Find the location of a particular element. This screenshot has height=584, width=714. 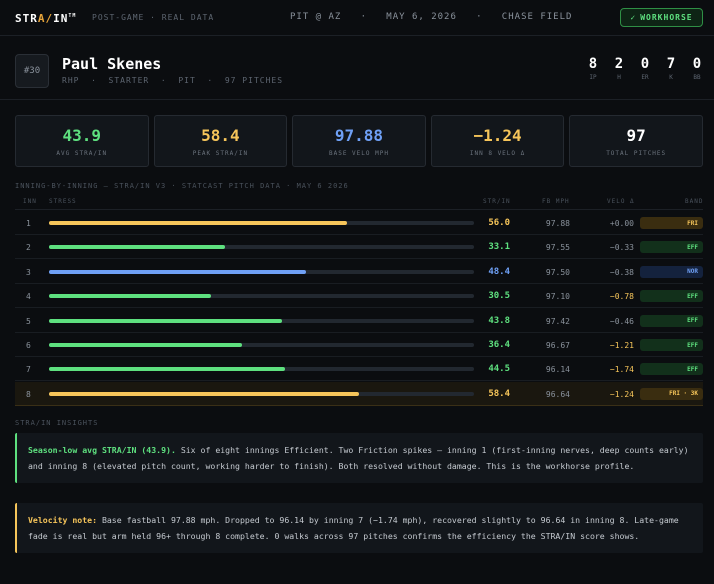

fastball-mph: 96.67 is located at coordinates (557, 345).